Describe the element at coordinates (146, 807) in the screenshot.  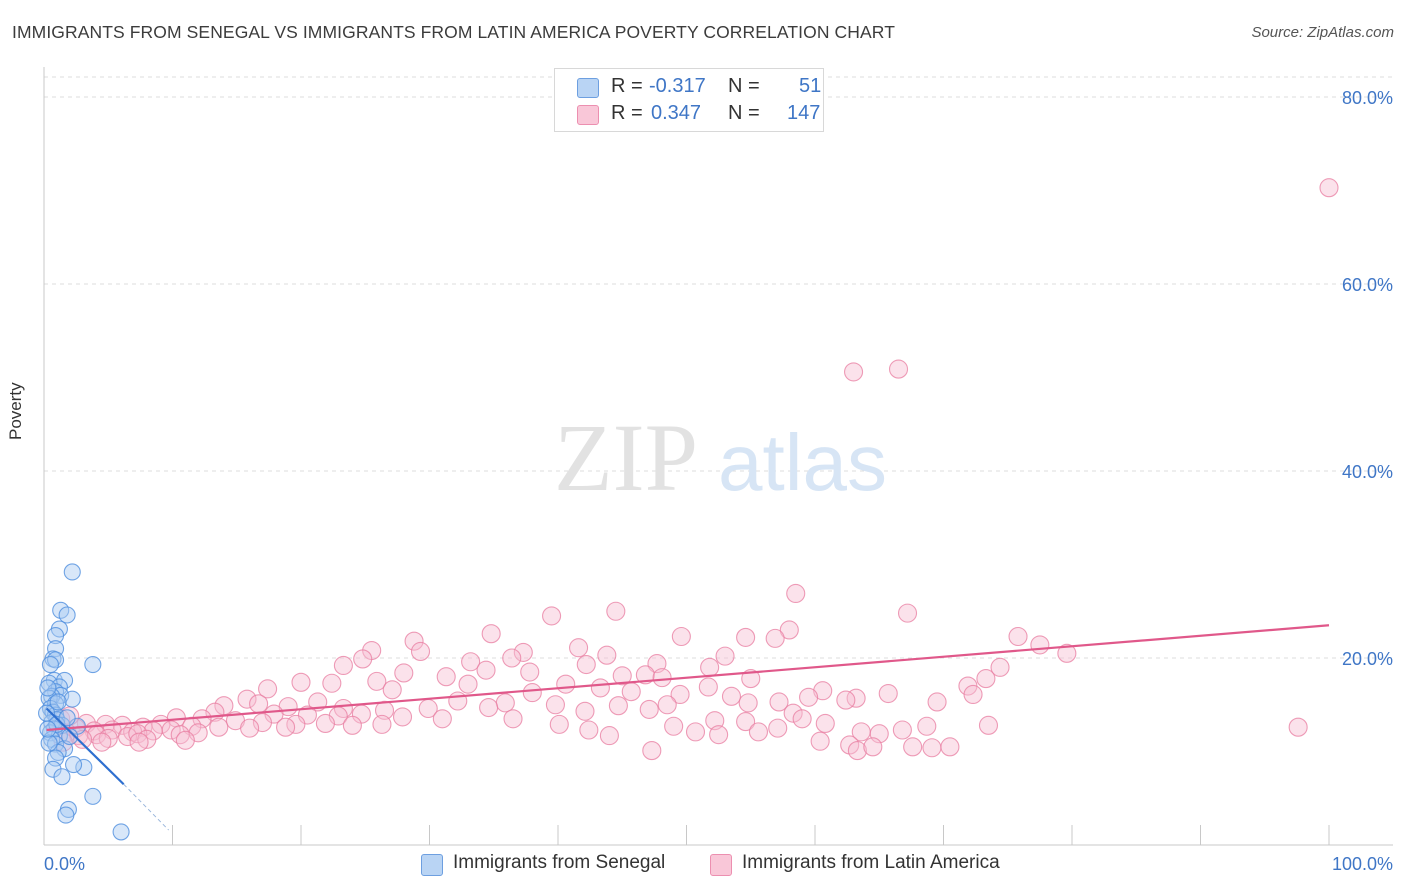
I see `trend-line-senegal-extension` at that location.